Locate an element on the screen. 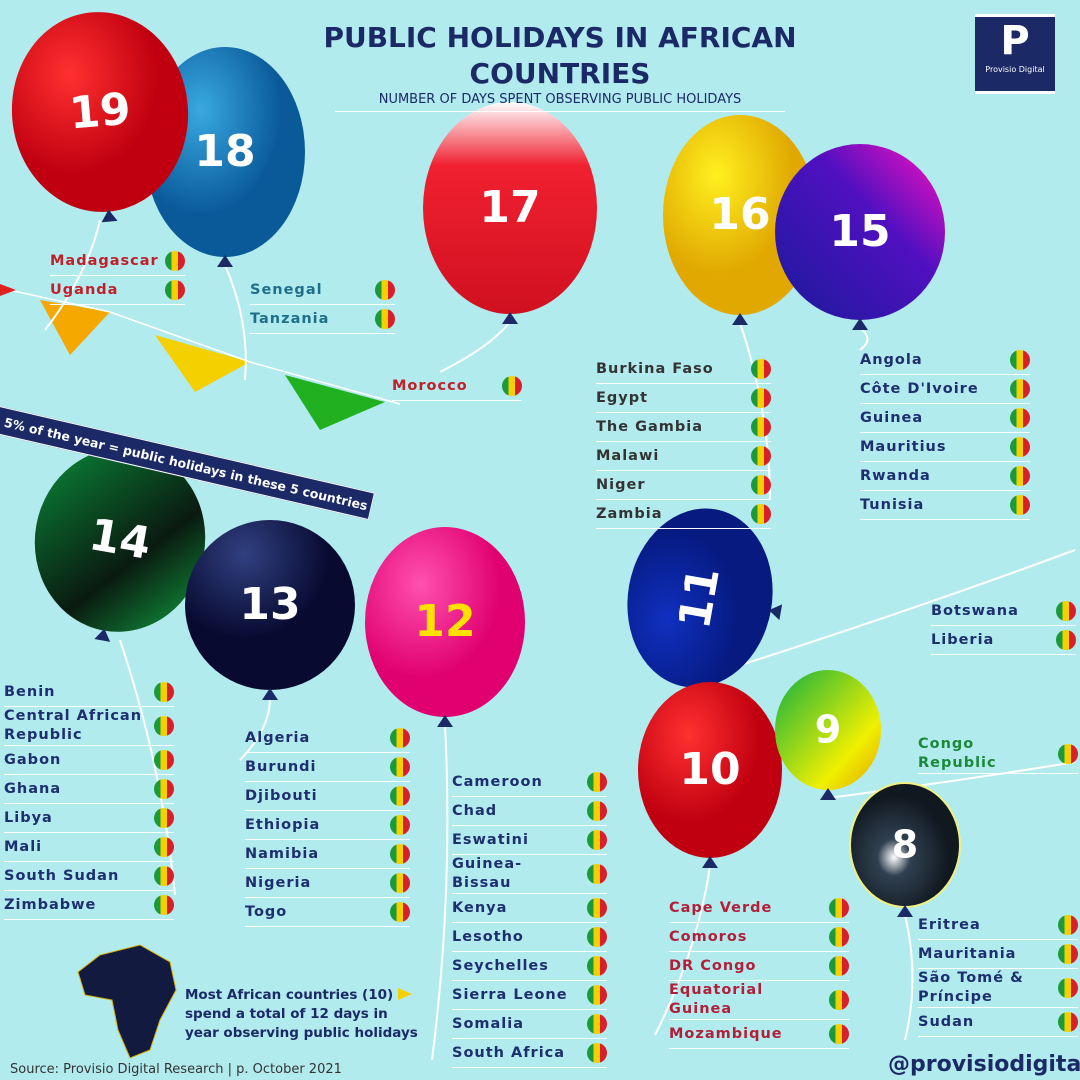 This screenshot has height=1080, width=1080. country-name: Mauritius is located at coordinates (903, 446).